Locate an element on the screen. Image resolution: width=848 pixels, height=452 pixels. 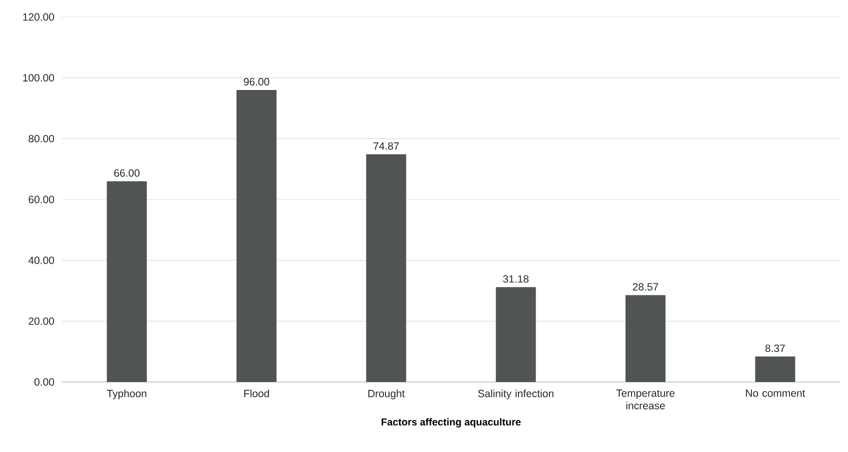
x-tick-label: Temperature increase is located at coordinates (645, 400).